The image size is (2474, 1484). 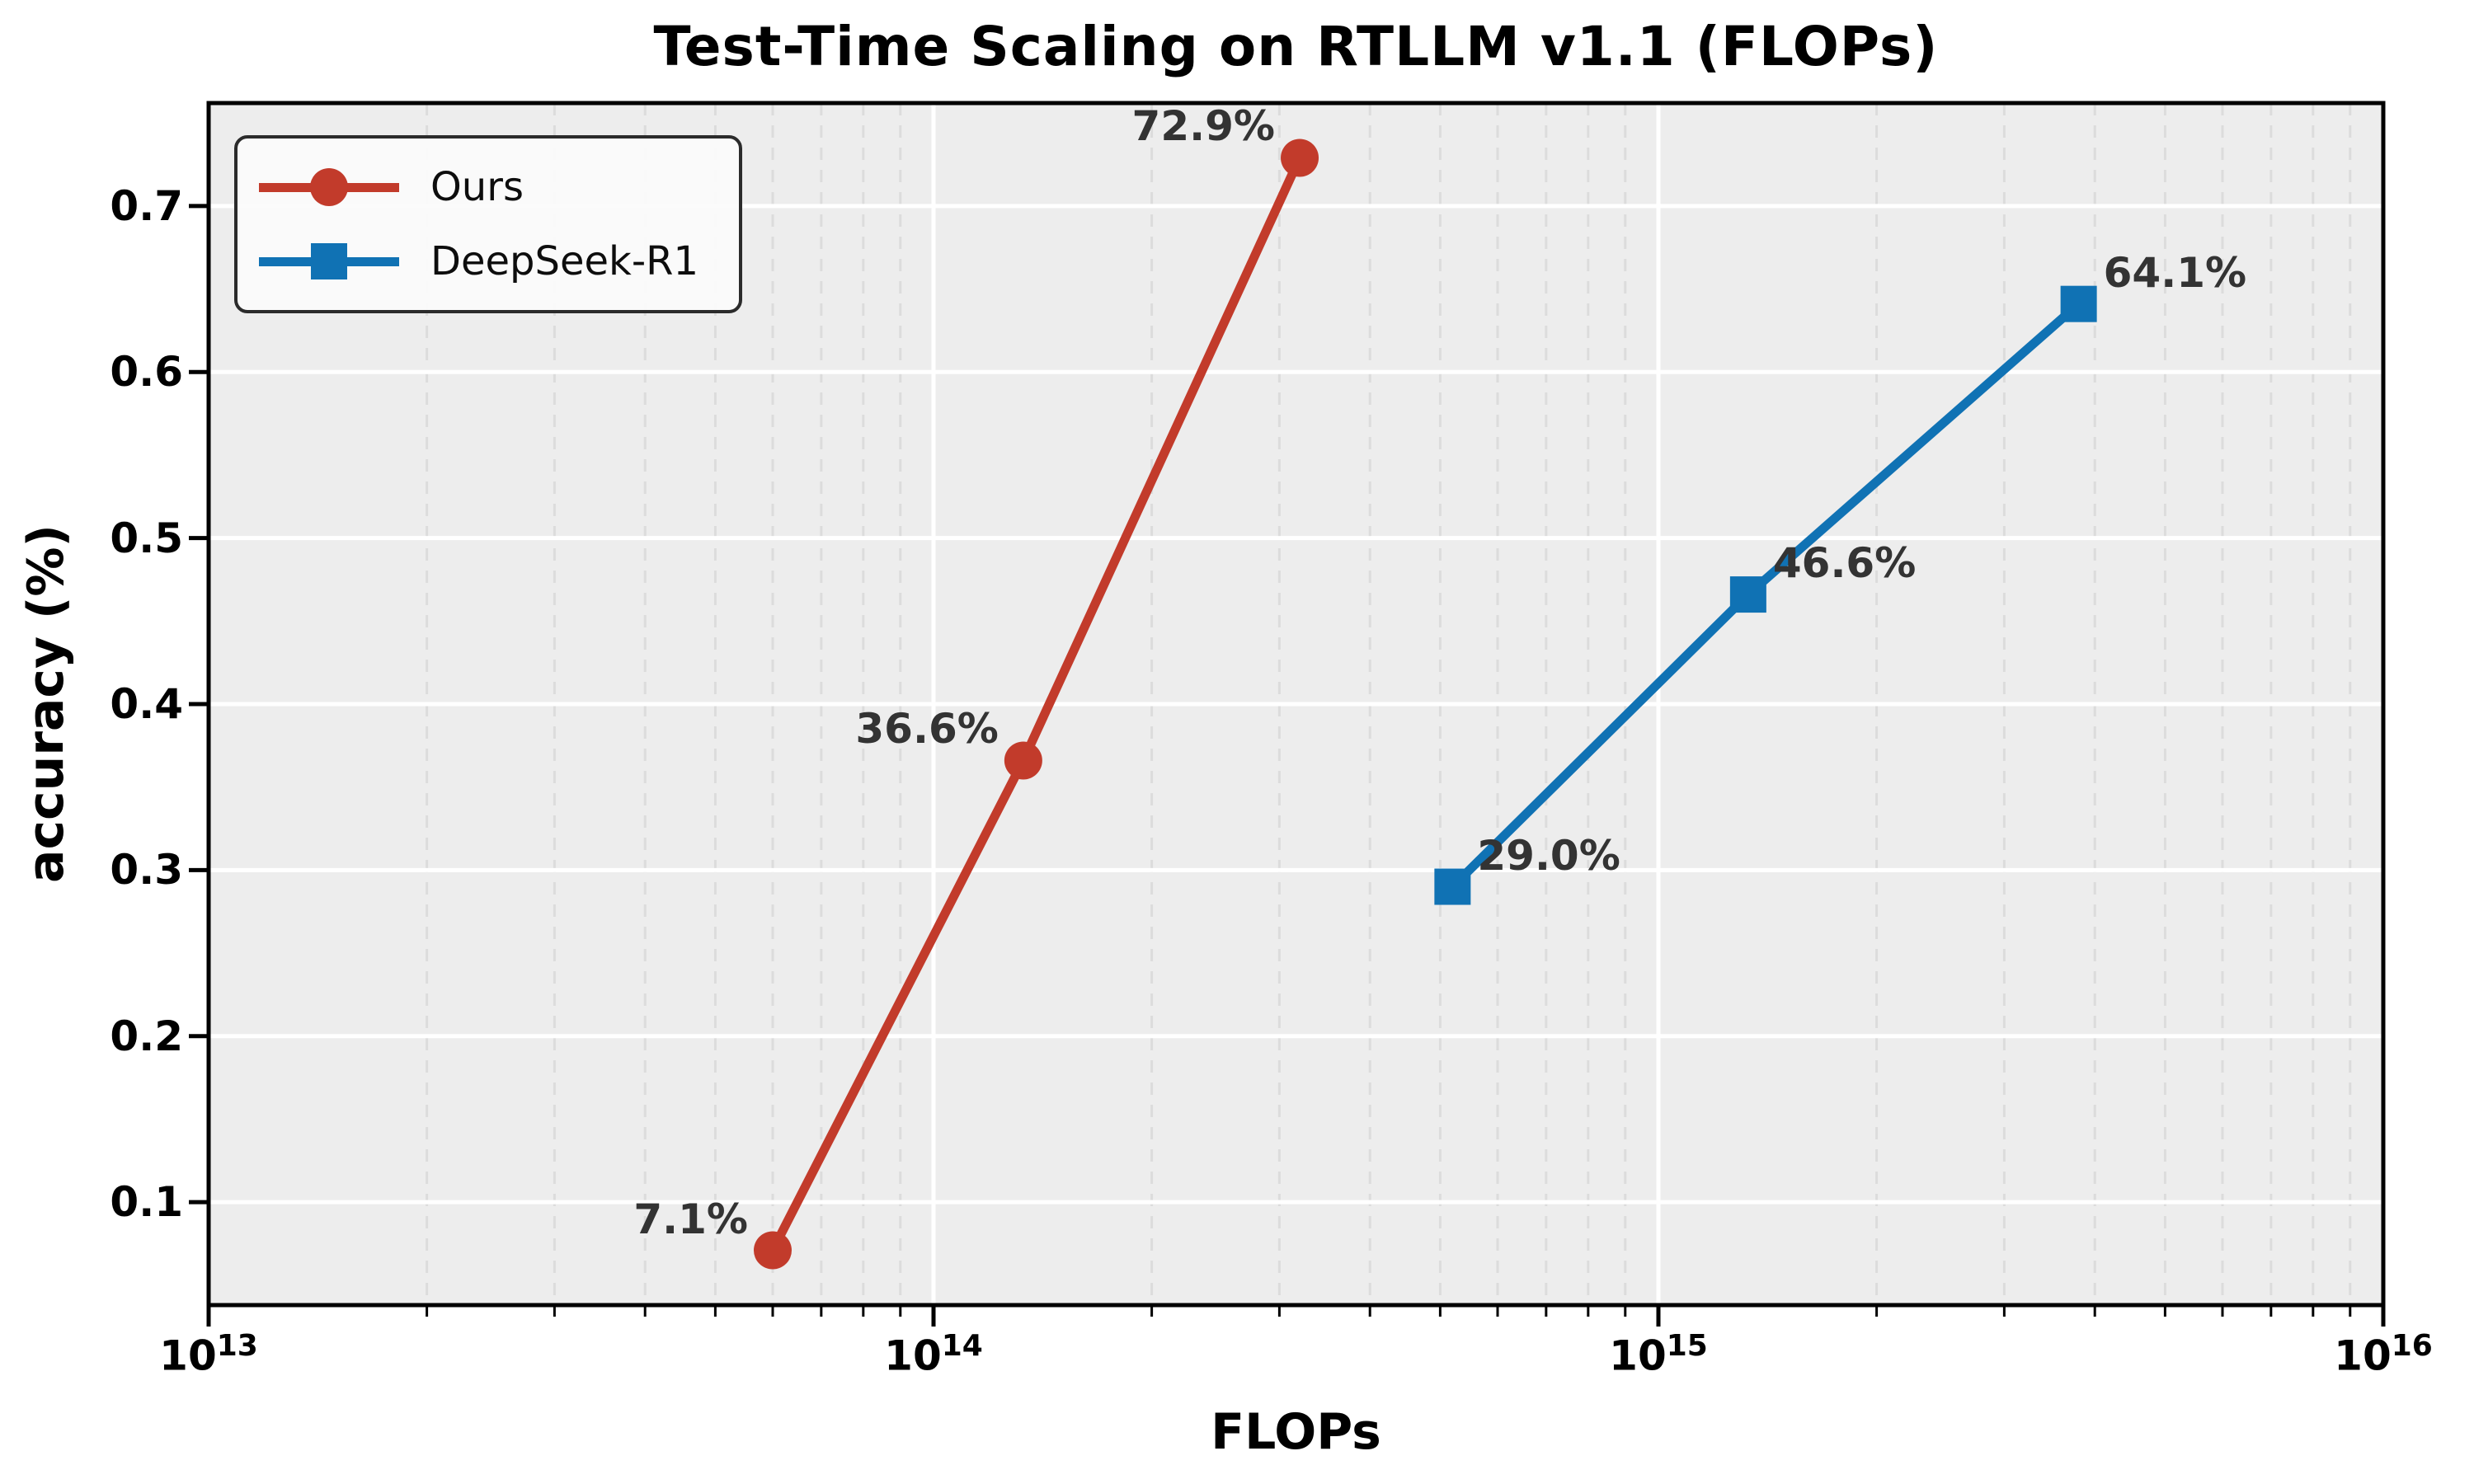 What do you see at coordinates (1203, 127) in the screenshot?
I see `data-label: 72.9%` at bounding box center [1203, 127].